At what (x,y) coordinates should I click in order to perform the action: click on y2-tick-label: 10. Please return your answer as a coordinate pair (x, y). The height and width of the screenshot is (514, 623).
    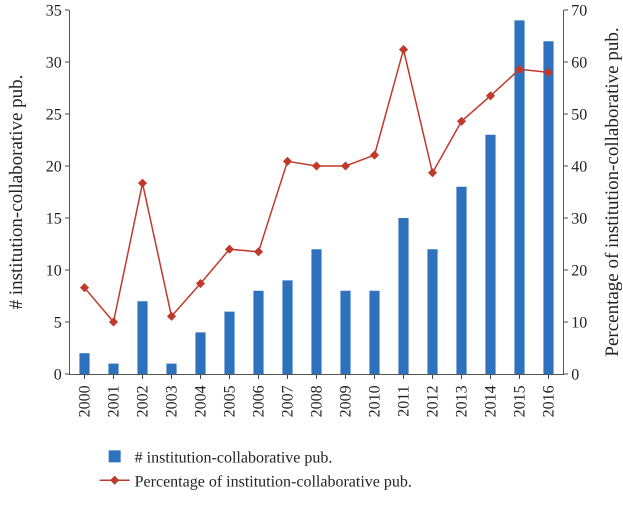
    Looking at the image, I should click on (579, 323).